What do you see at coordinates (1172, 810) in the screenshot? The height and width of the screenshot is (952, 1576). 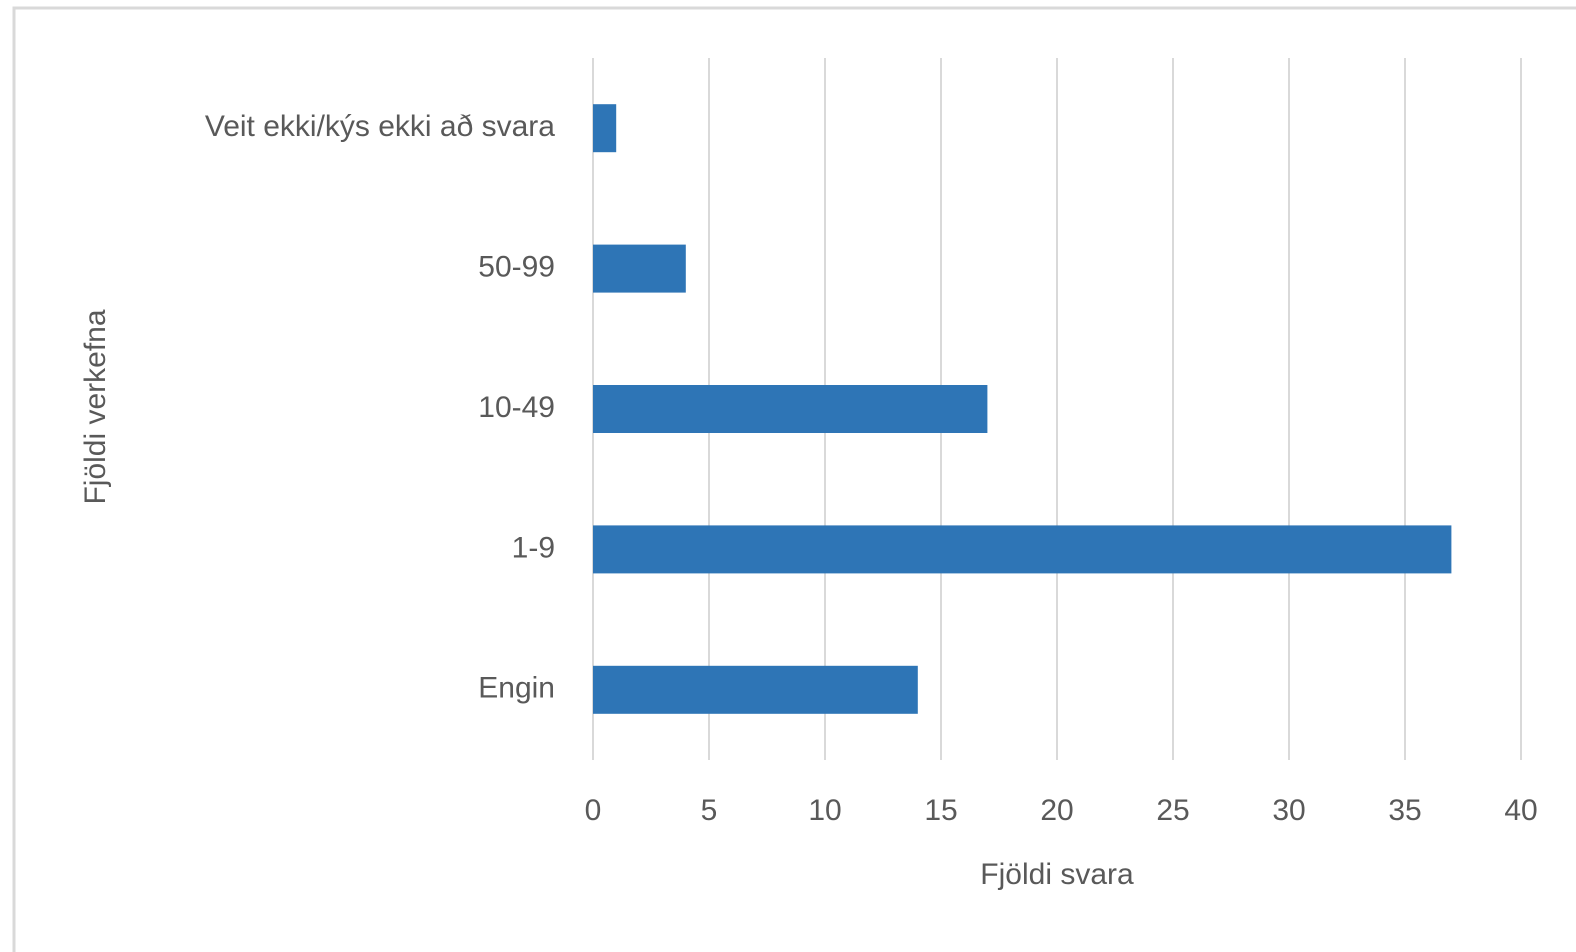 I see `x-tick-label: 25` at bounding box center [1172, 810].